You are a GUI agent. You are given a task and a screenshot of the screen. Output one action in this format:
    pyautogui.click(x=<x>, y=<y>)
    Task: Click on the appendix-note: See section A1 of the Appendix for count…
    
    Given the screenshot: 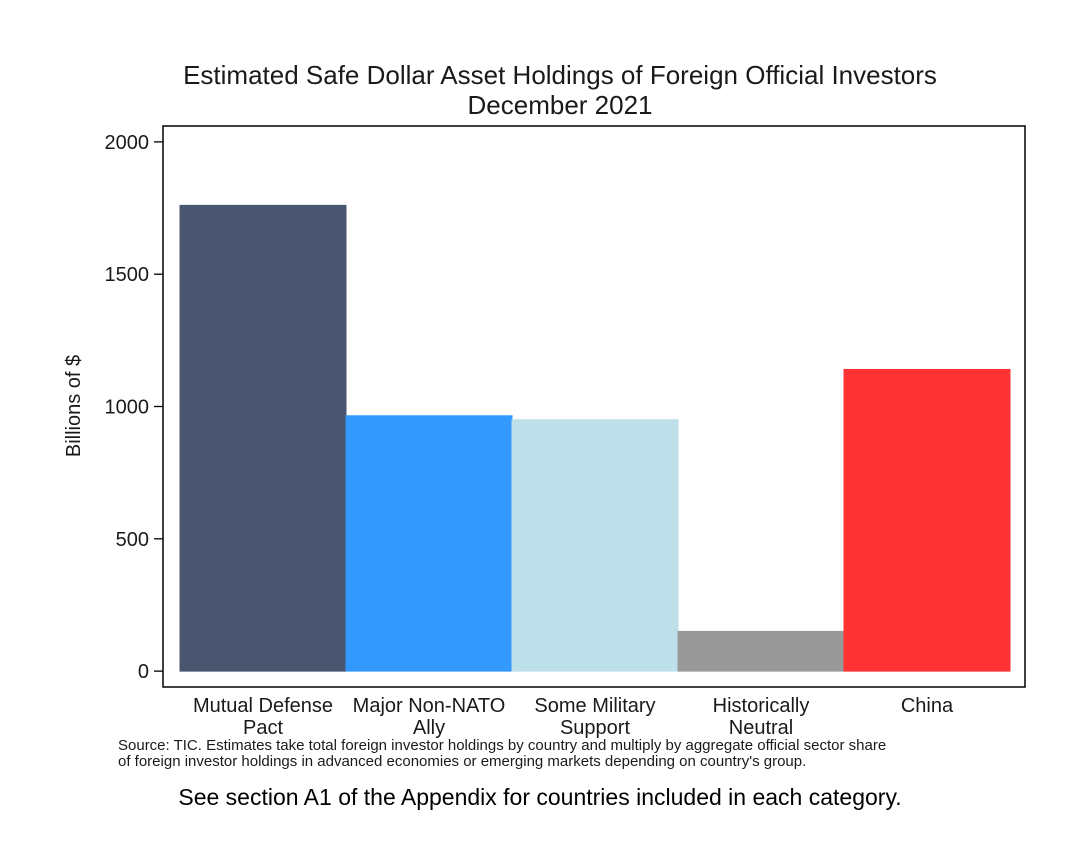 What is the action you would take?
    pyautogui.click(x=540, y=797)
    